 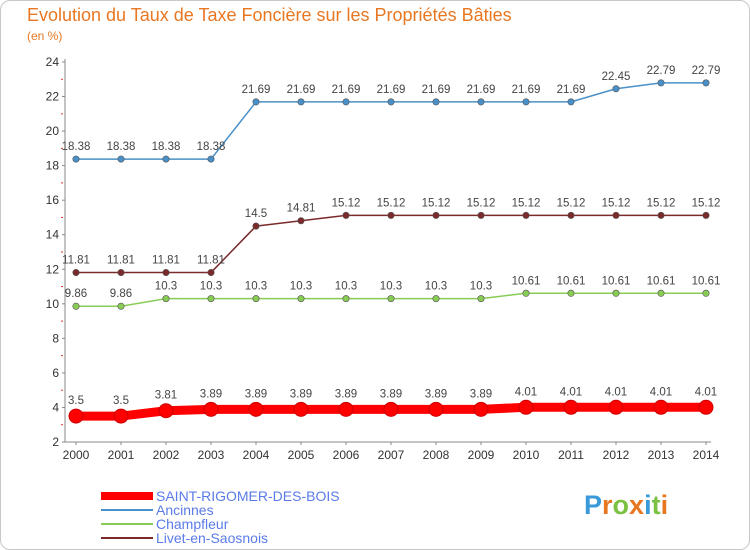 What do you see at coordinates (706, 455) in the screenshot?
I see `x-tick-label: 2014` at bounding box center [706, 455].